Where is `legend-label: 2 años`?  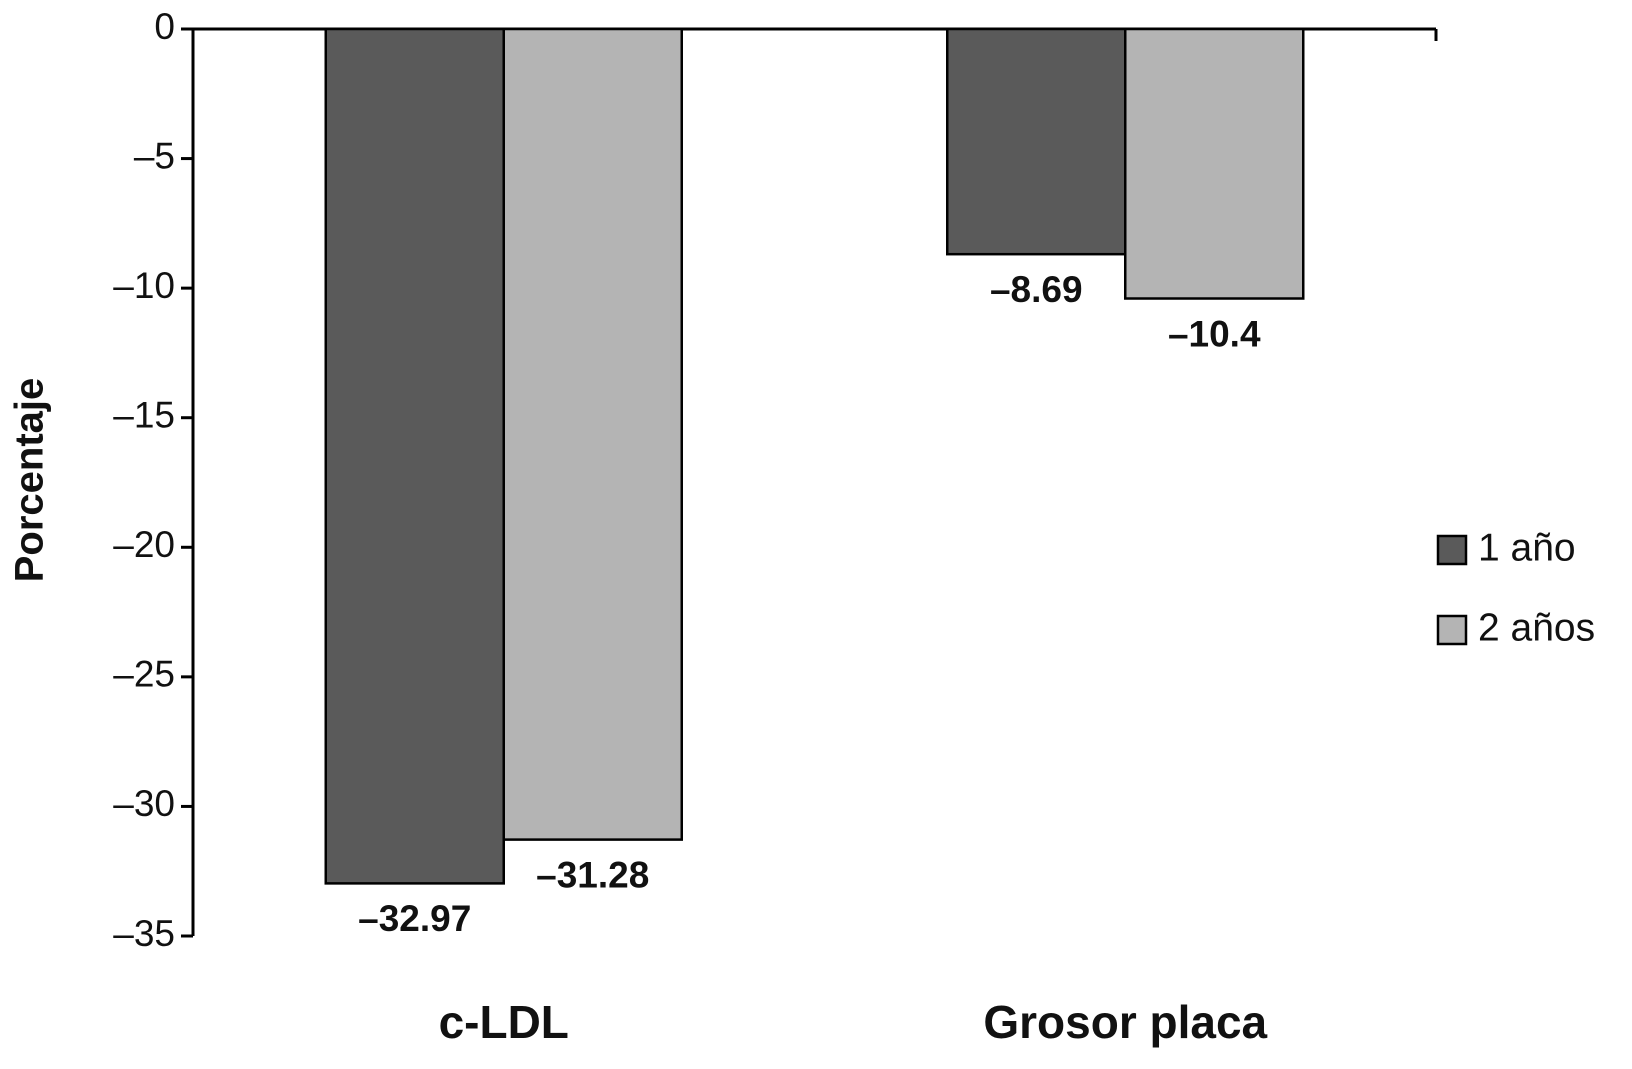
legend-label: 2 años is located at coordinates (1536, 627).